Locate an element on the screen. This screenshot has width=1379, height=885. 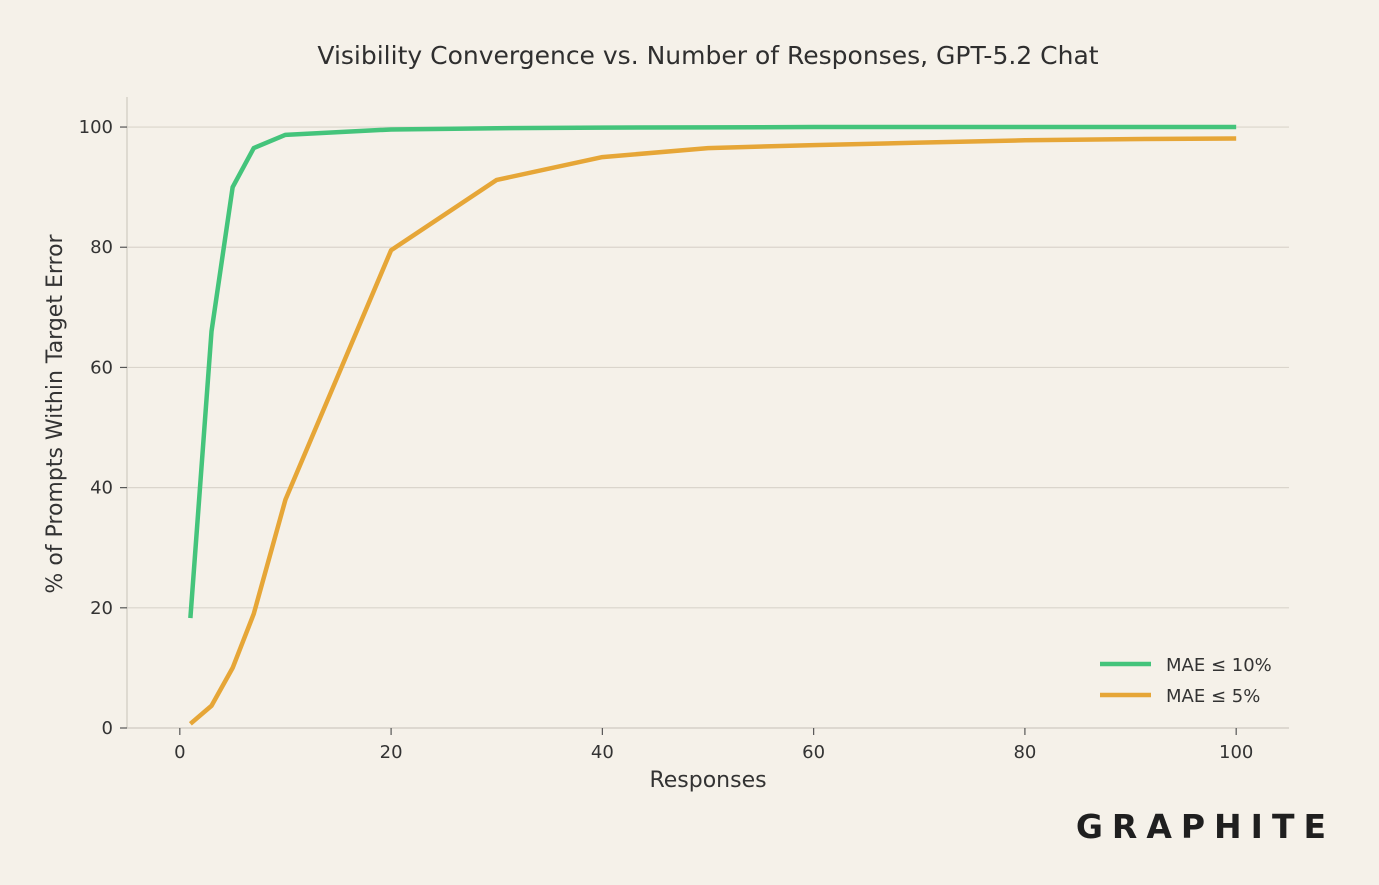
y-tick-label: 20 is located at coordinates (101, 608).